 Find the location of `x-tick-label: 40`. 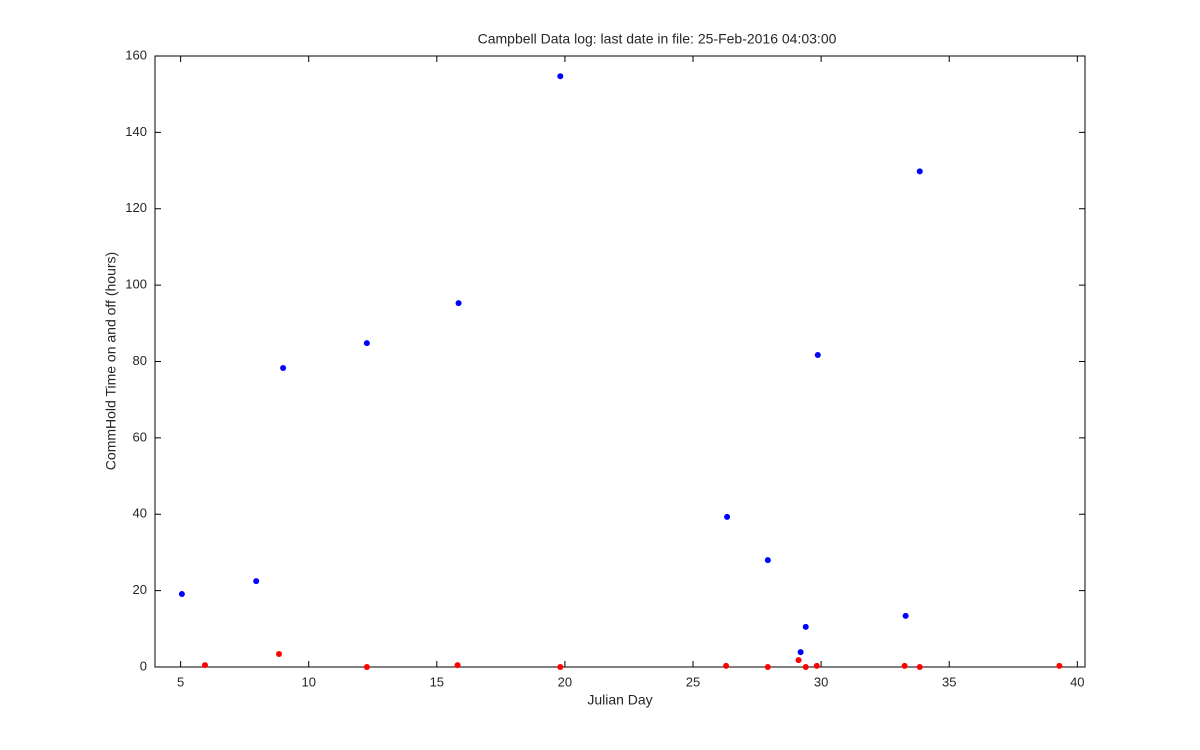

x-tick-label: 40 is located at coordinates (1077, 681).